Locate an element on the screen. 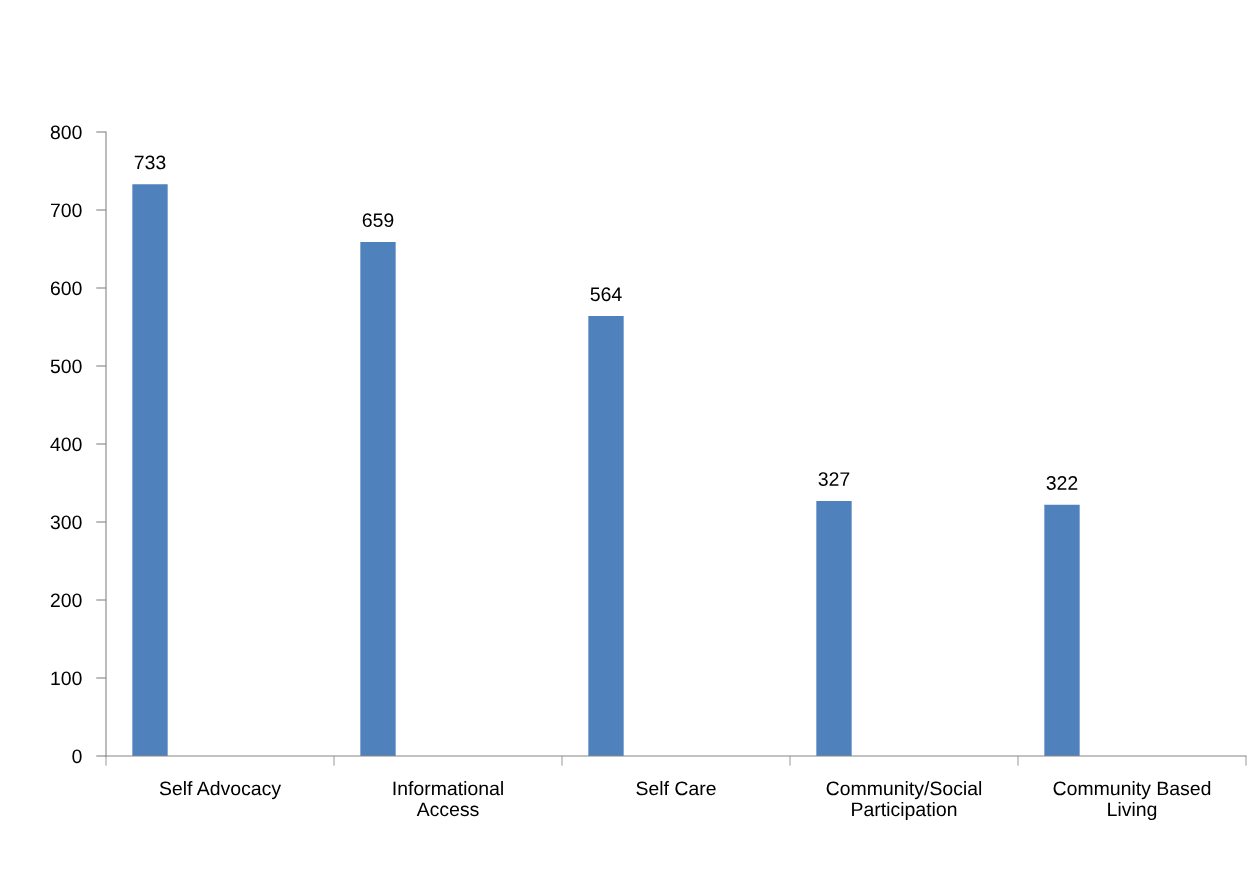 This screenshot has width=1260, height=886. data-label: 733 is located at coordinates (150, 162).